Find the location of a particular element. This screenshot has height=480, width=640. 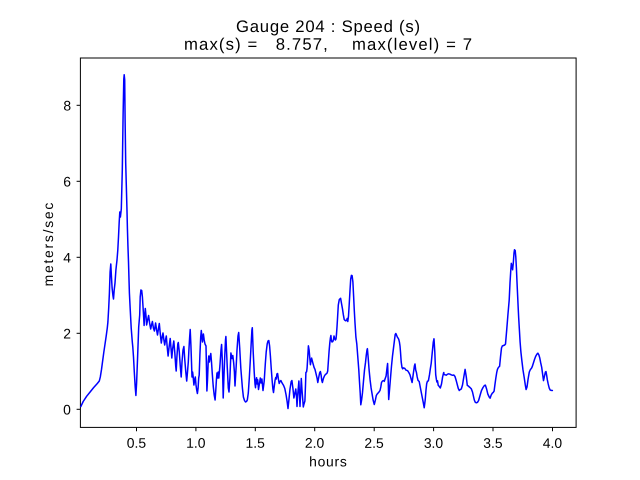

svg-text: 2.5 is located at coordinates (374, 443).